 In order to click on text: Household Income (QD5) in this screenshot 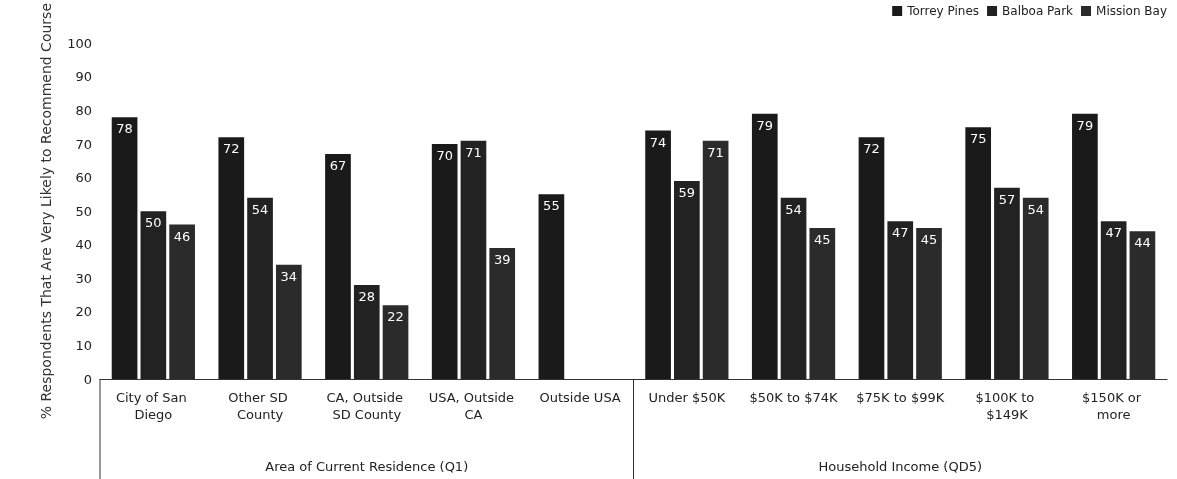, I will do `click(900, 466)`.